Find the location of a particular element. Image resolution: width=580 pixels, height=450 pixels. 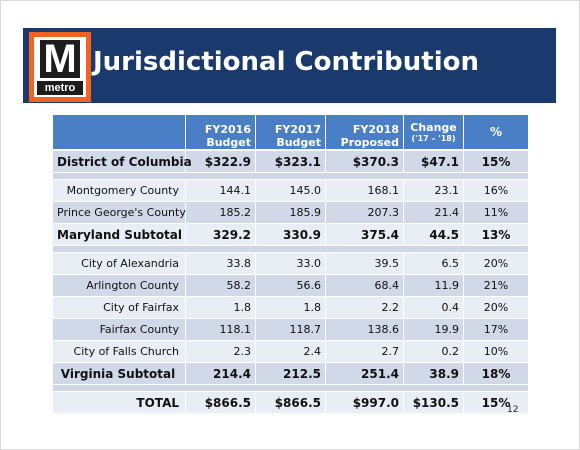

table-row-falls-church: City of Falls Church 2.3 2.4 2.7 0.2 10% is located at coordinates (291, 352).